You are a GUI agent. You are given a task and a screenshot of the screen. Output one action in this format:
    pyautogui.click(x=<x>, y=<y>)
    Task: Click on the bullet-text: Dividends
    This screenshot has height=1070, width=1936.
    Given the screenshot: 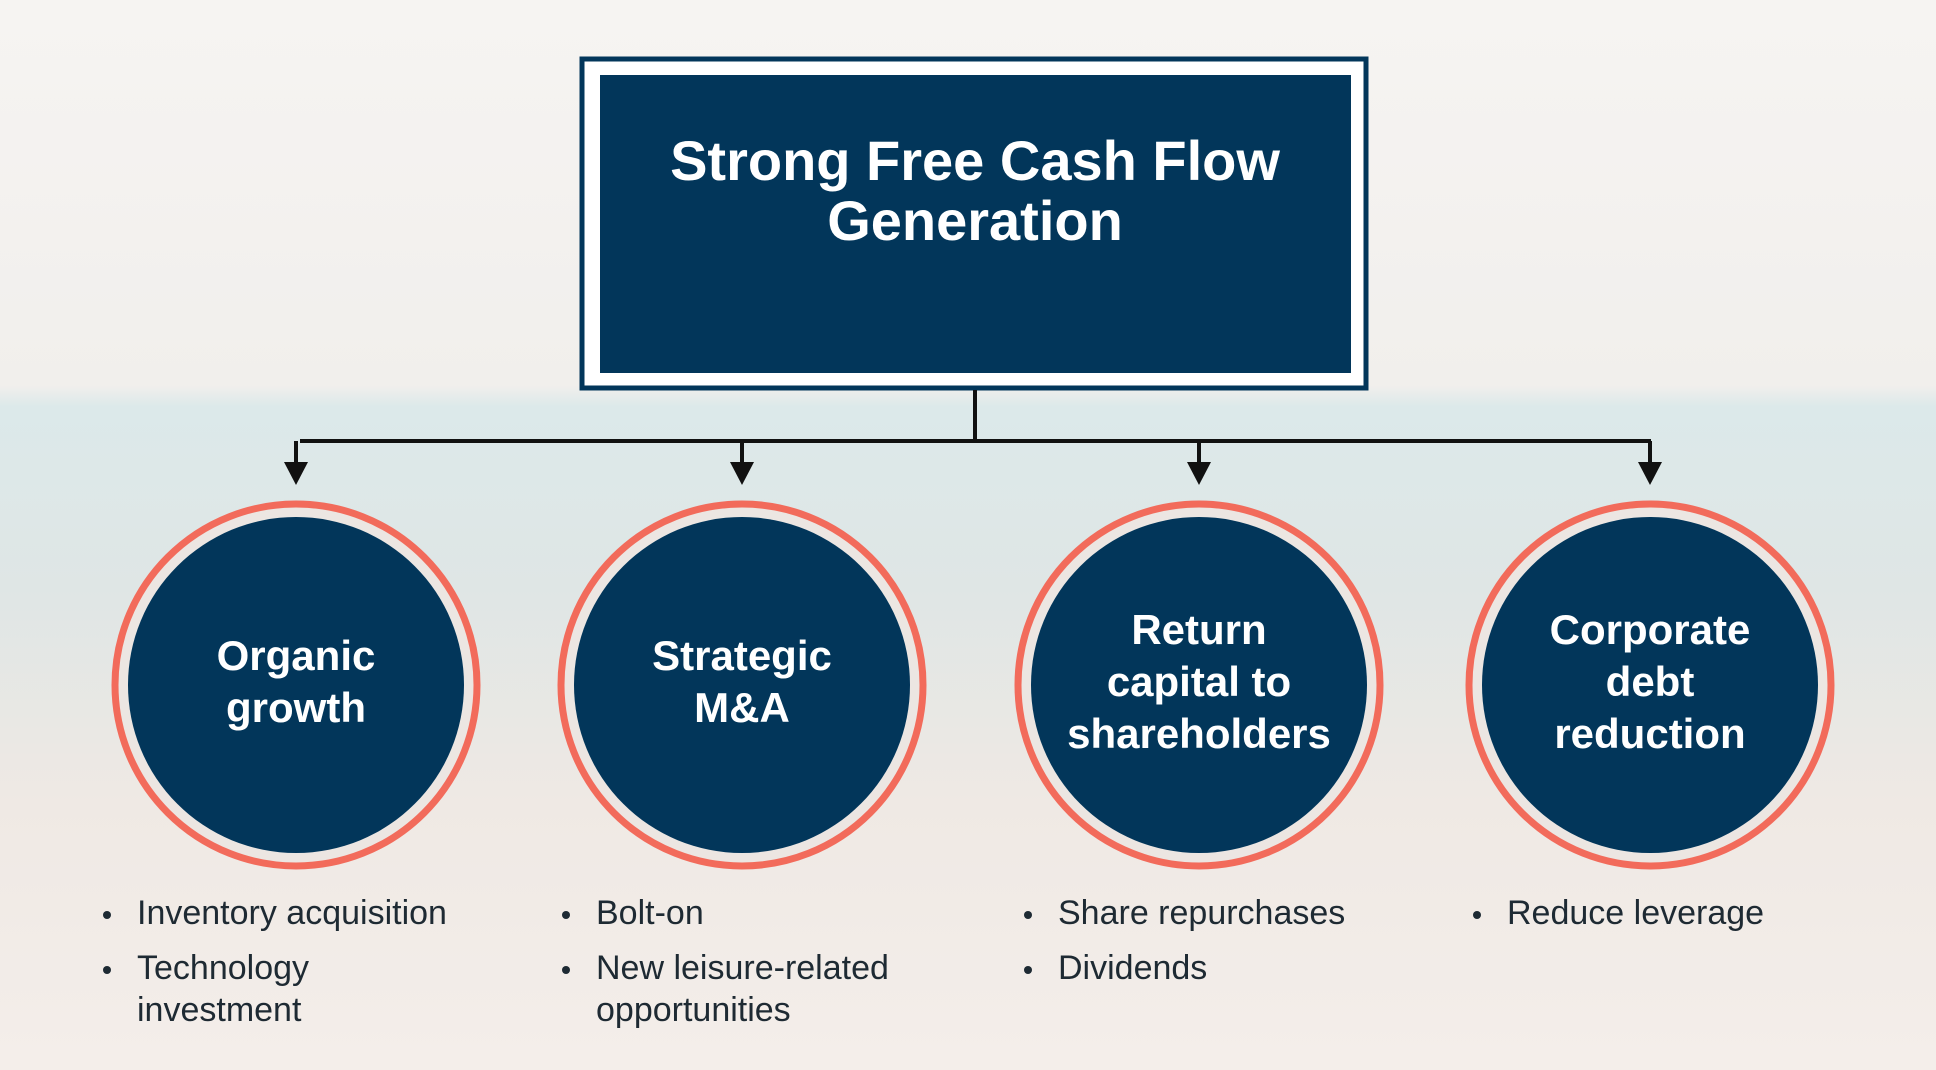 What is the action you would take?
    pyautogui.click(x=1132, y=968)
    